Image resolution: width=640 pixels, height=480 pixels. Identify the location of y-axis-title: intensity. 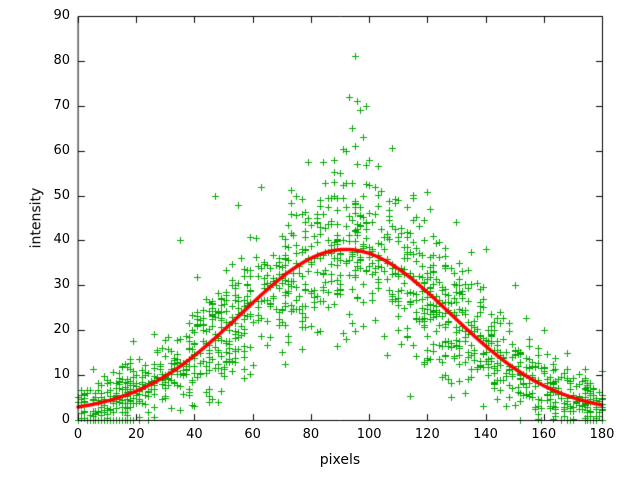
(36, 218).